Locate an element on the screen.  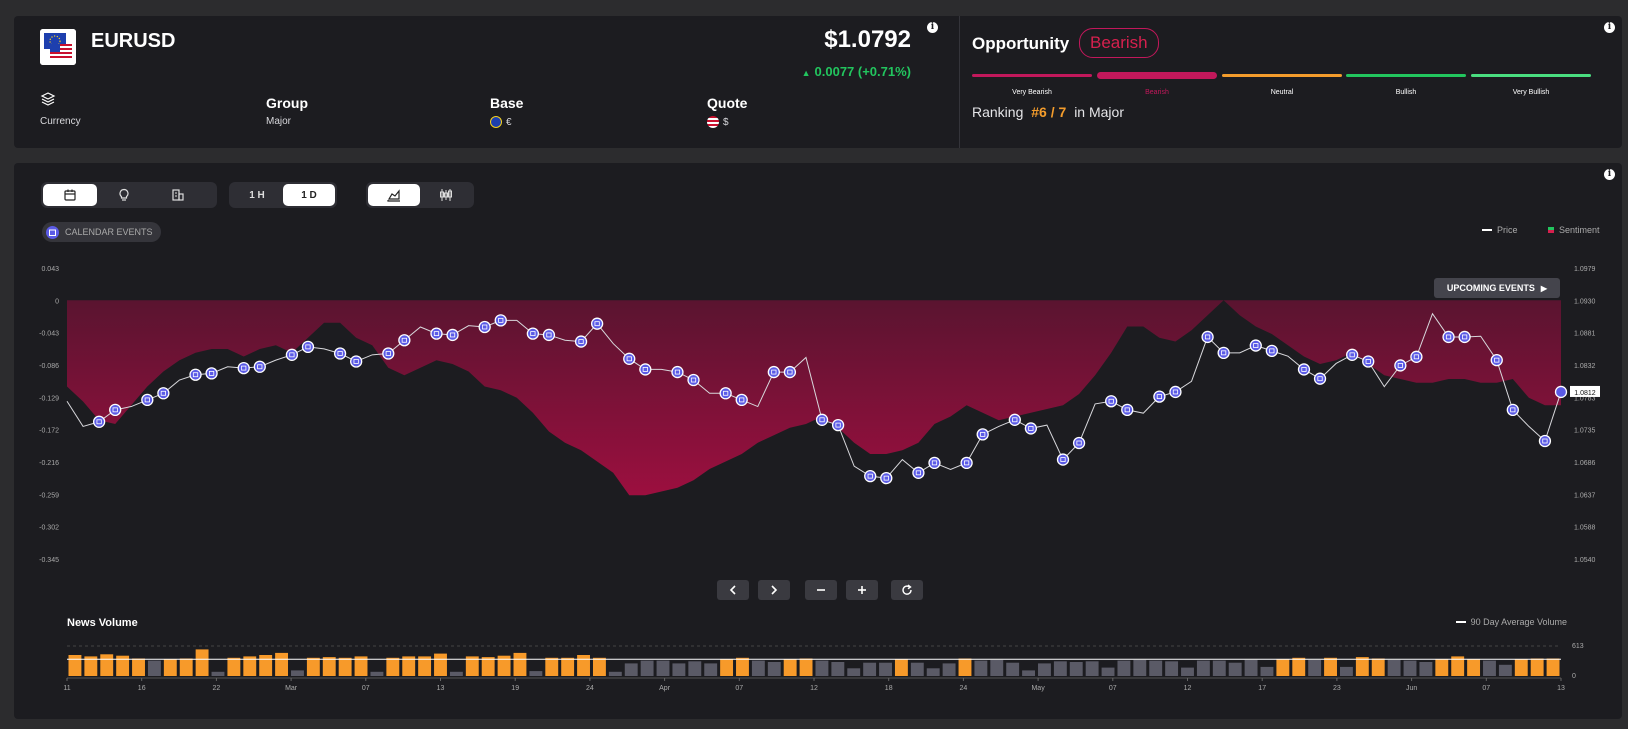
upcoming-events-button: UPCOMING EVENTS ▶ is located at coordinates (1497, 288).